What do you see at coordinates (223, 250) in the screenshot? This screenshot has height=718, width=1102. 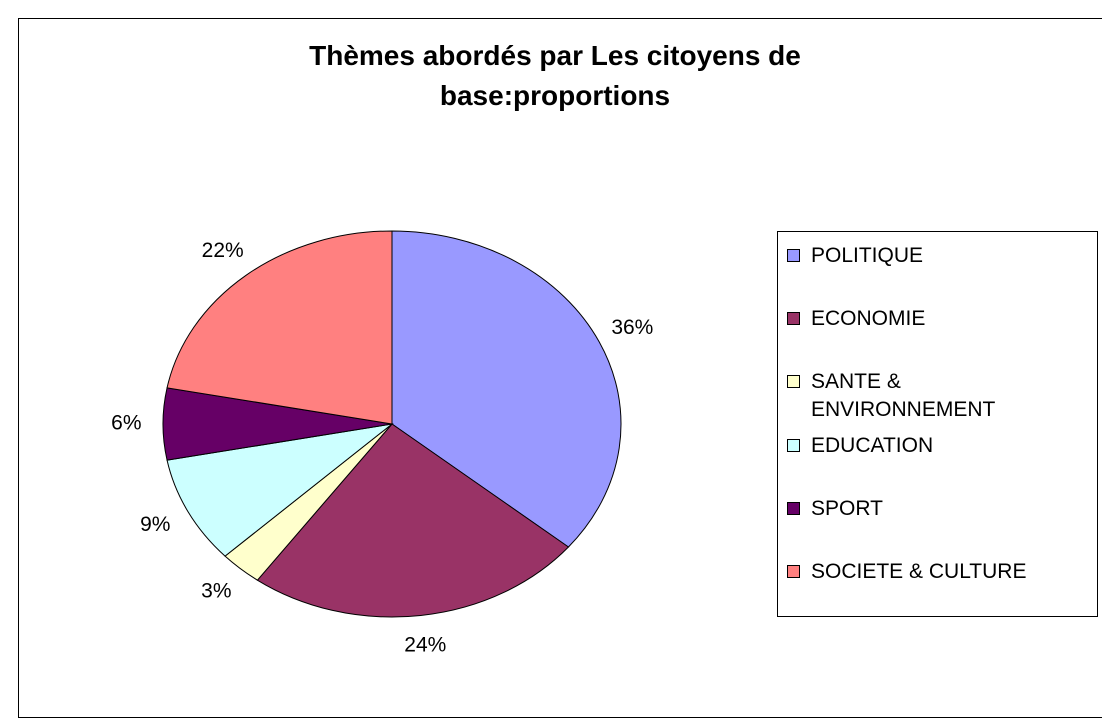 I see `data-label: 22%` at bounding box center [223, 250].